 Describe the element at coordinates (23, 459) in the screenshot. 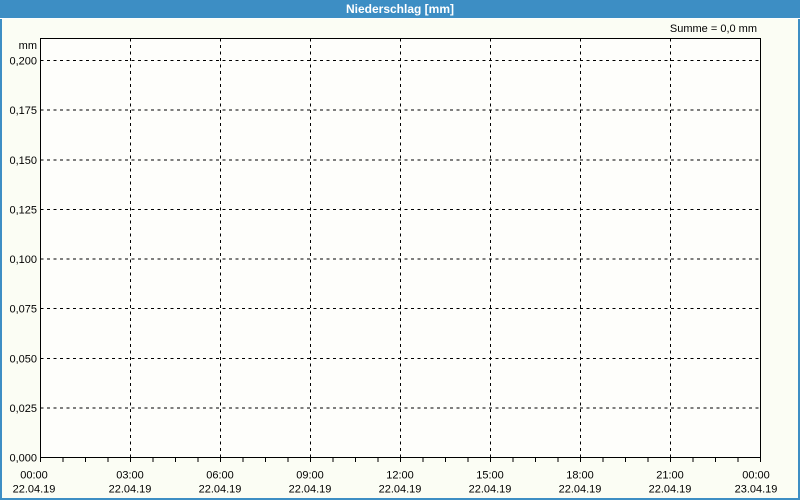

I see `y-tick-label: 0,000` at that location.